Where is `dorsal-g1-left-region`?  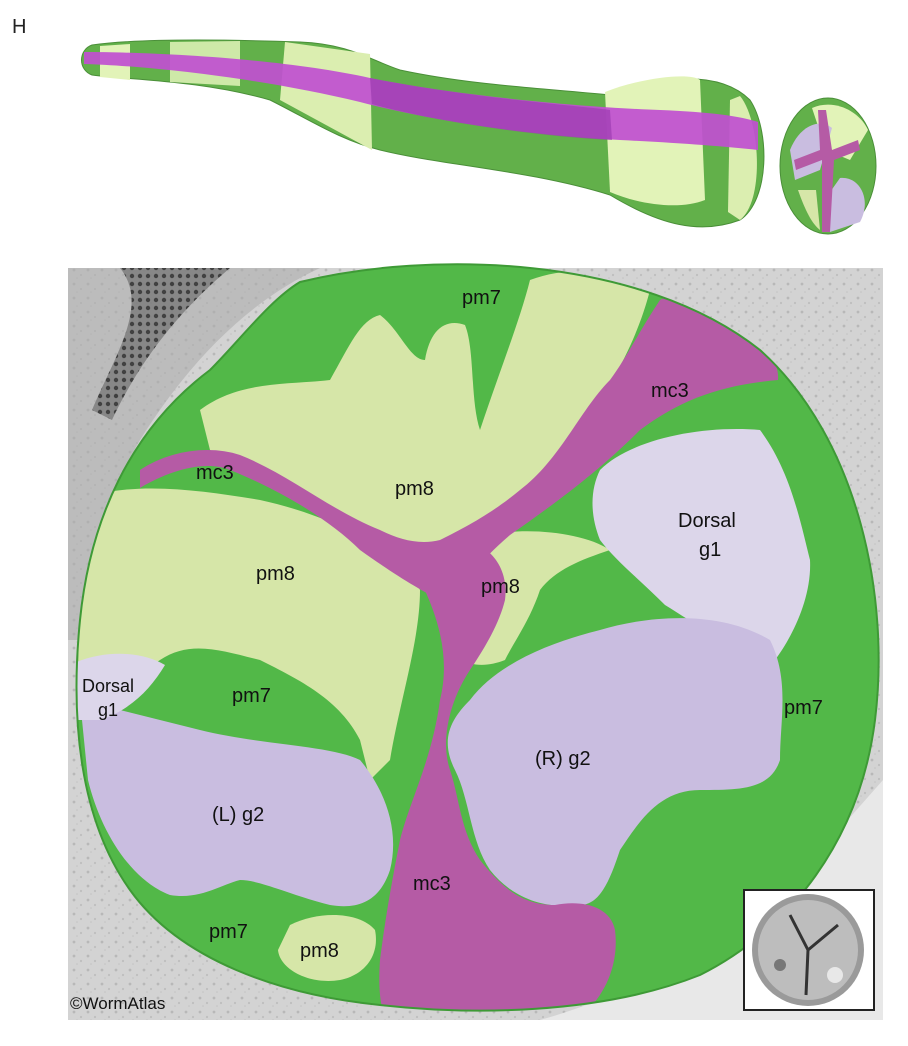
dorsal-g1-left-region is located at coordinates (120, 686).